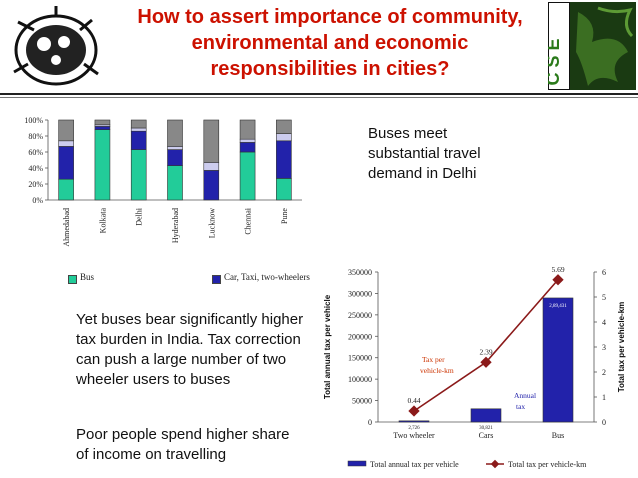 The image size is (638, 478). I want to click on category-label: Lucknow, so click(211, 223).